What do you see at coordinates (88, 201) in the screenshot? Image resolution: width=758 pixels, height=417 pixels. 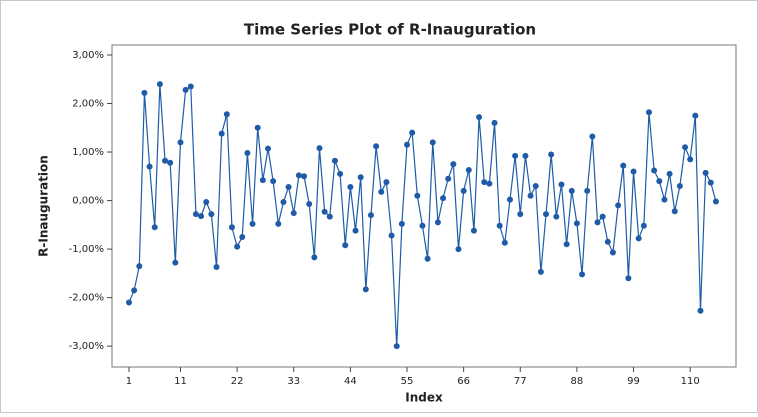 I see `y-tick-label: 0,00%` at bounding box center [88, 201].